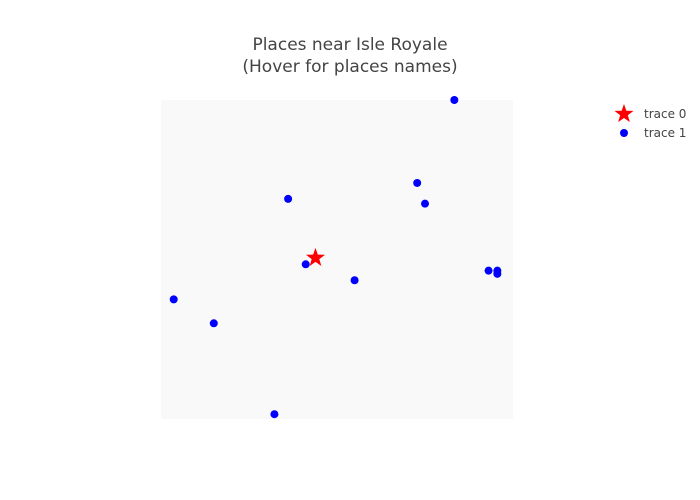 Image resolution: width=700 pixels, height=500 pixels. I want to click on legend: trace 0 trace 1, so click(650, 122).